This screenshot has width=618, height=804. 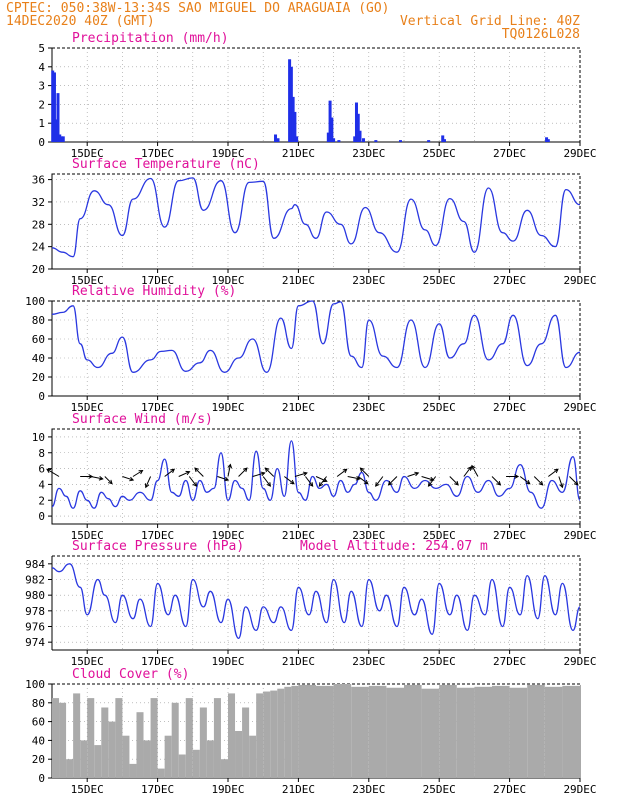 What do you see at coordinates (541, 34) in the screenshot?
I see `header-model-id: TQ0126L028` at bounding box center [541, 34].